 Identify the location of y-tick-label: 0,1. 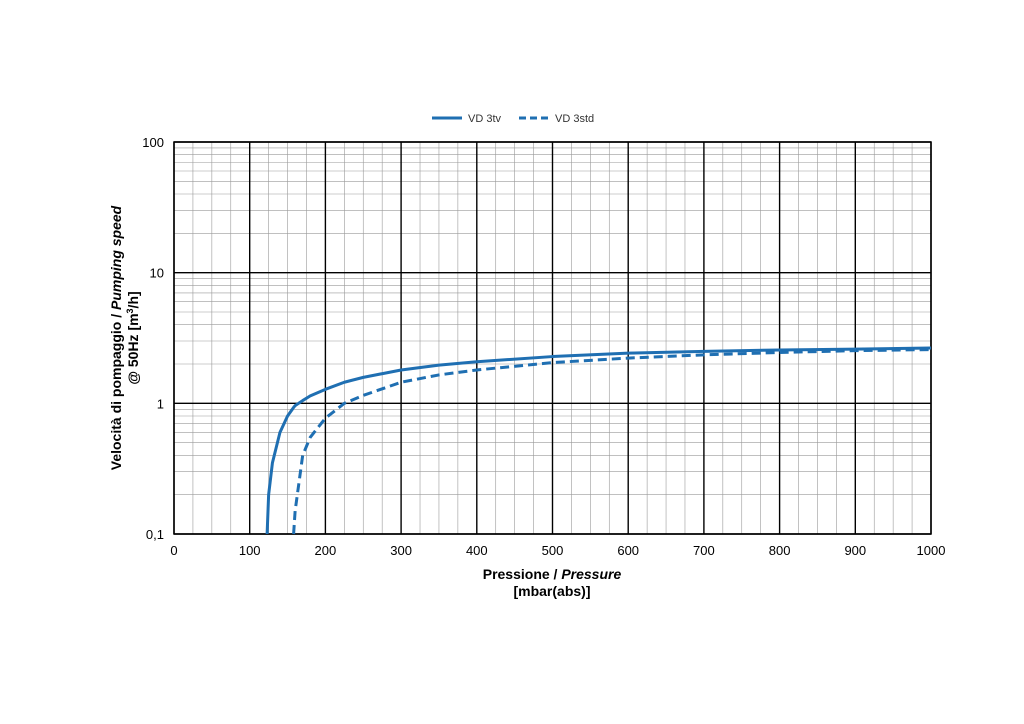
(155, 534).